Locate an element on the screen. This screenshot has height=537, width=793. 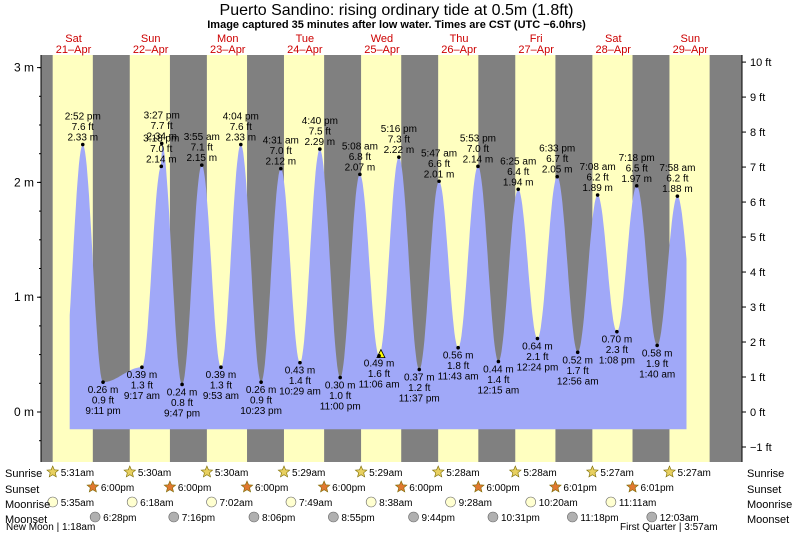
sunset-time: 6:00pm is located at coordinates (271, 488).